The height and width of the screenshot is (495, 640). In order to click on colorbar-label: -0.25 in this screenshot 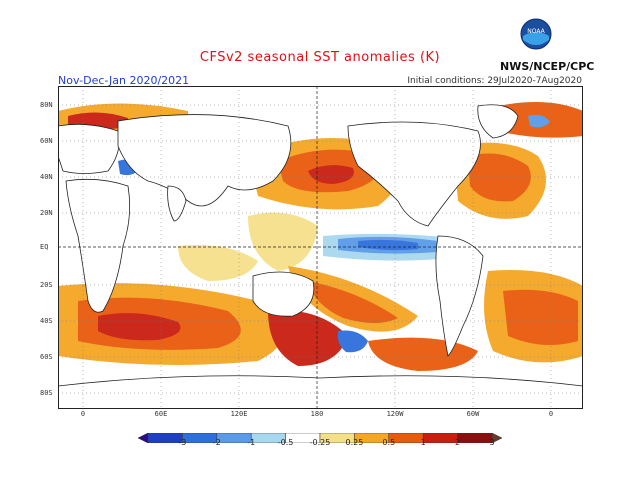, I will do `click(320, 442)`.